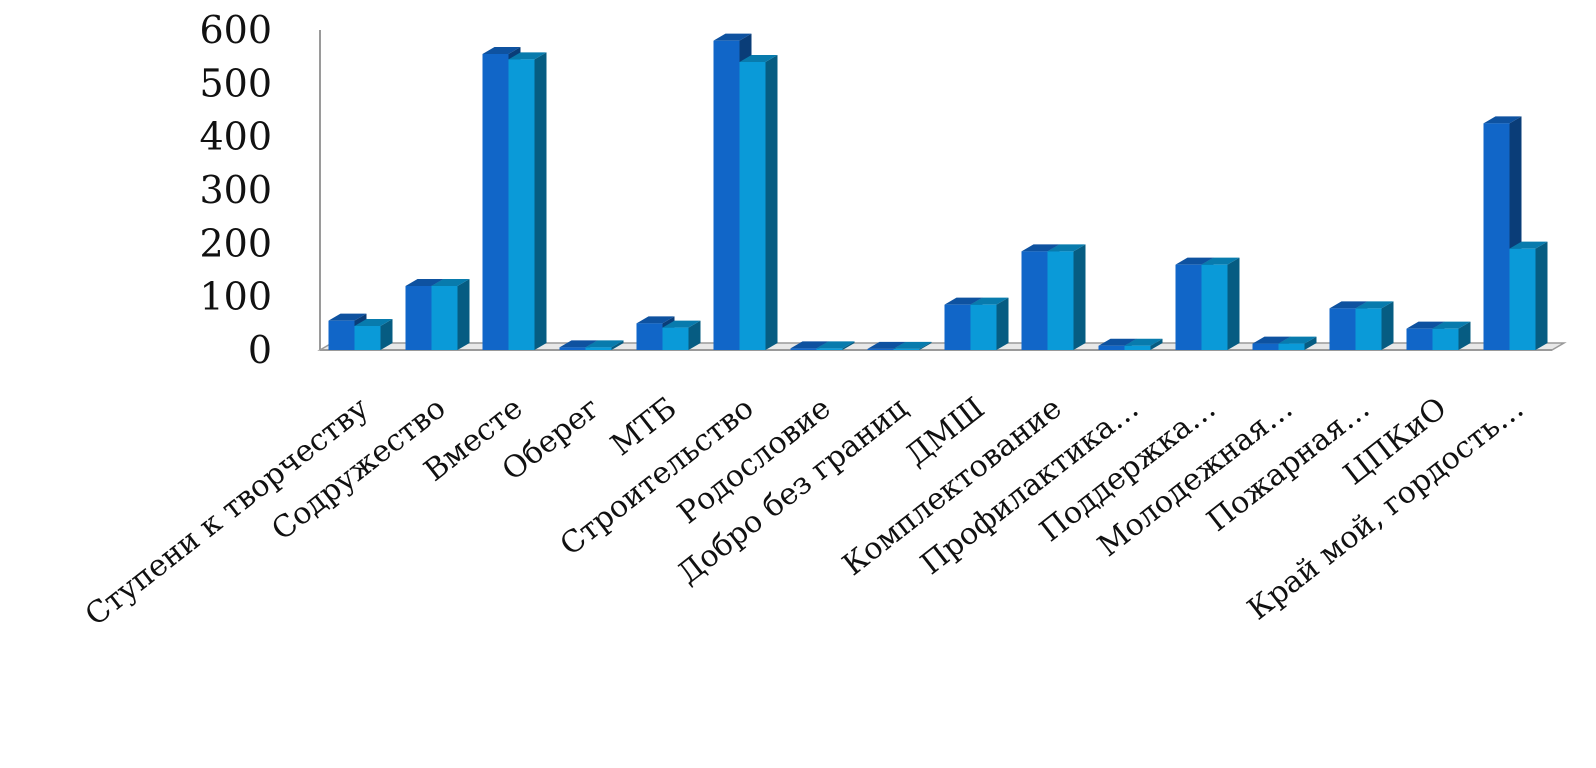  Describe the element at coordinates (235, 30) in the screenshot. I see `y-tick-label: 600` at that location.